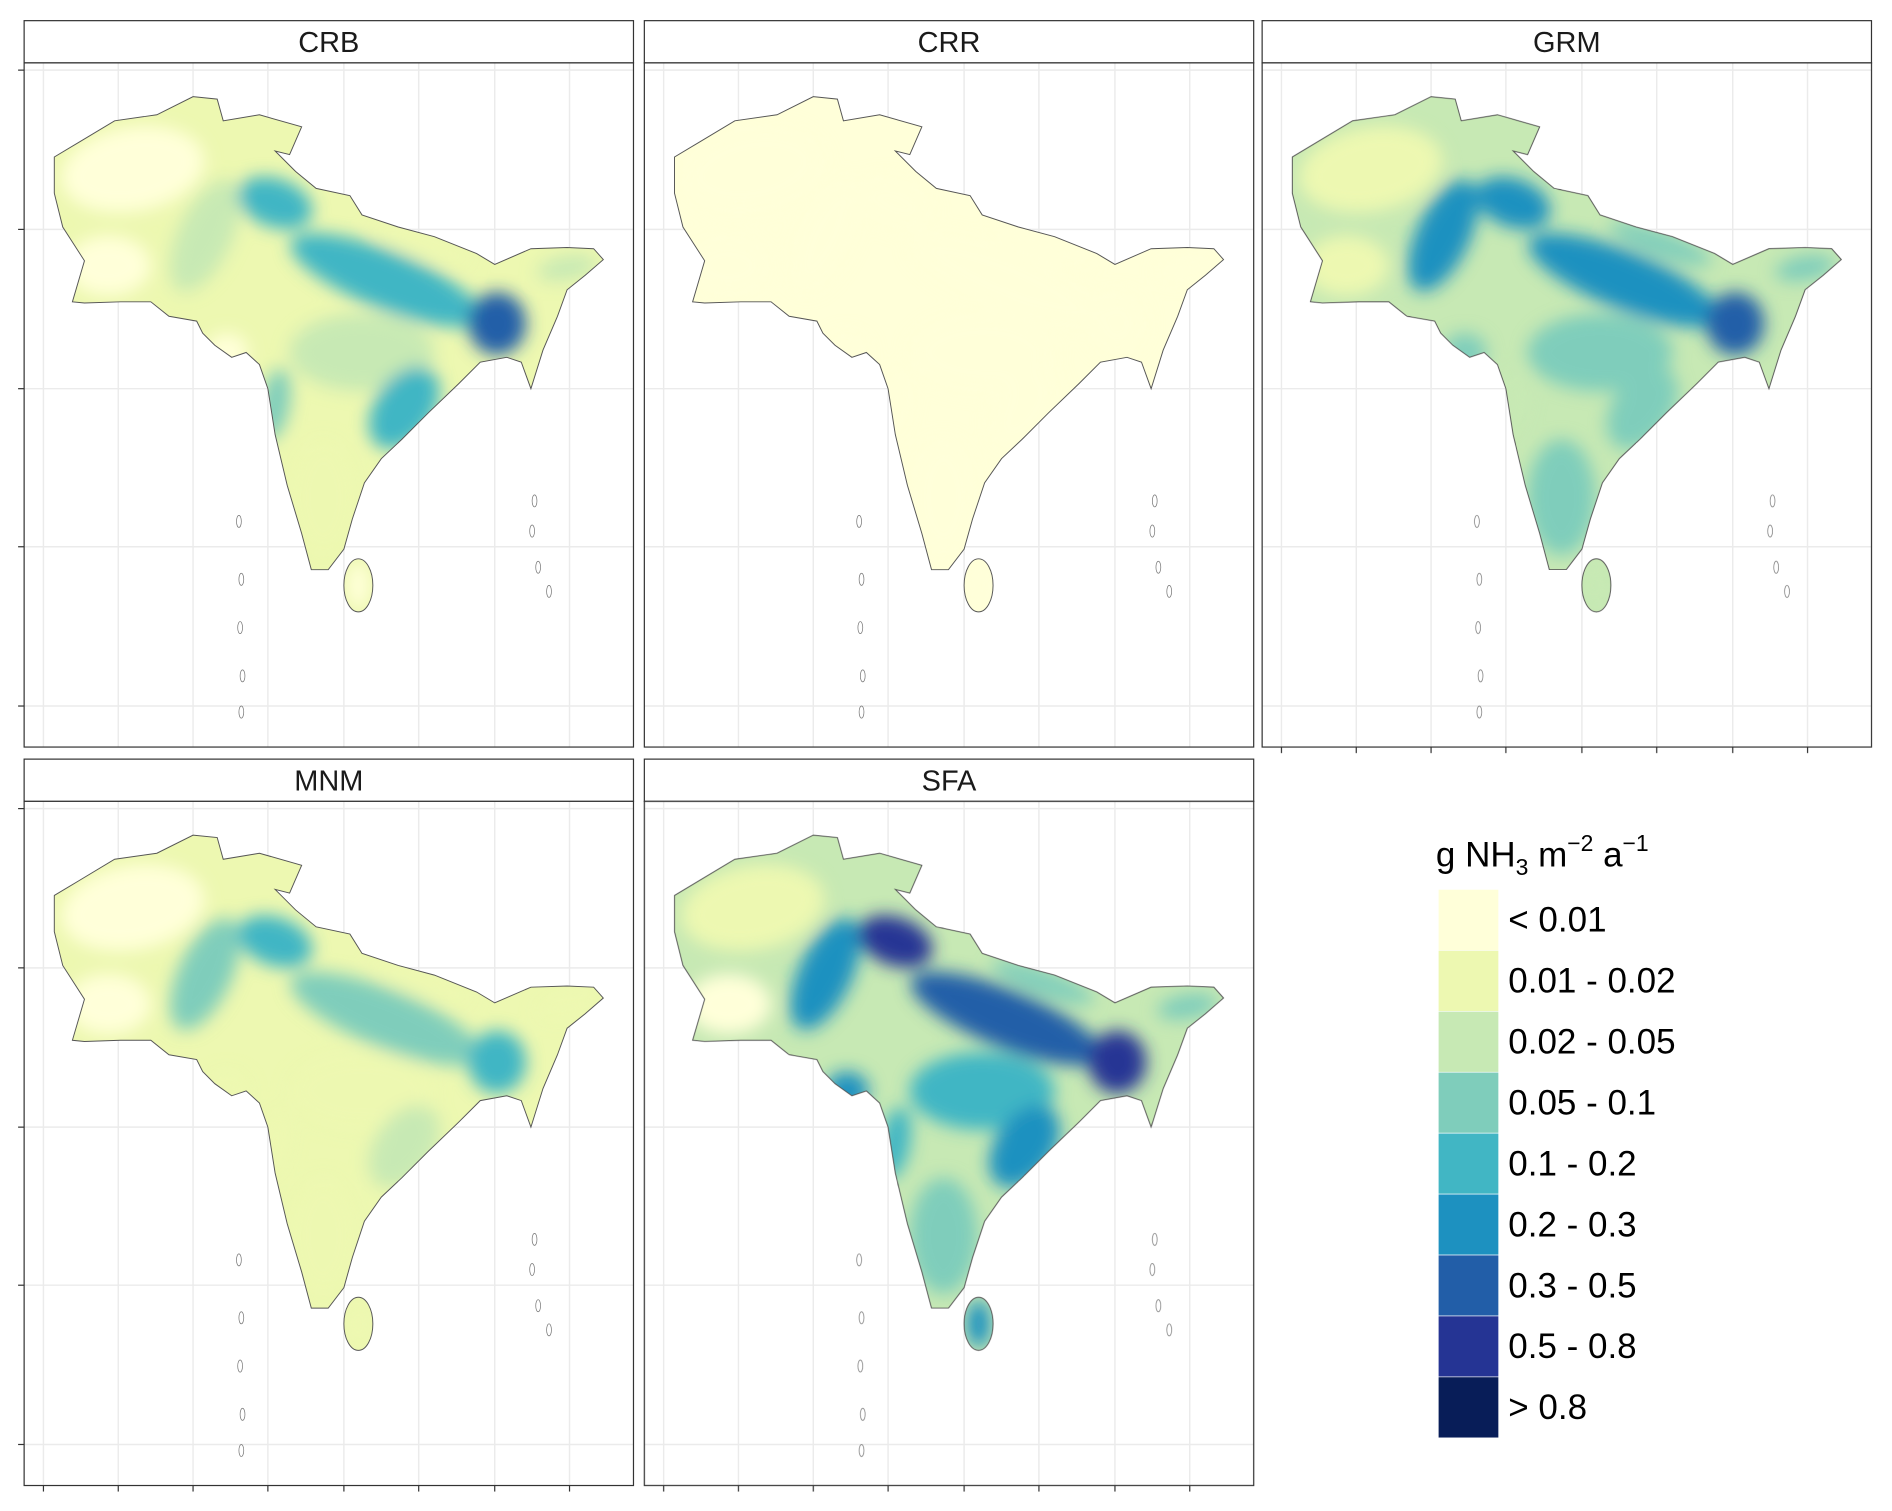 Image resolution: width=1892 pixels, height=1511 pixels. I want to click on legend-label: 0.01 - 0.02, so click(1591, 981).